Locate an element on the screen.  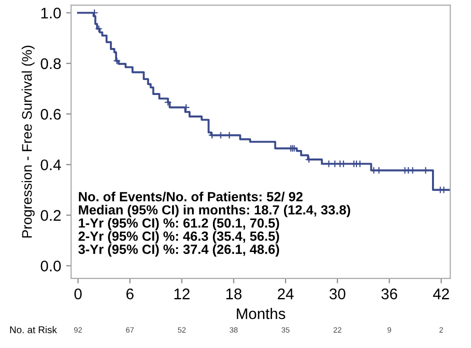
y-axis-title: Progression - Free Survival (%) is located at coordinates (28, 142).